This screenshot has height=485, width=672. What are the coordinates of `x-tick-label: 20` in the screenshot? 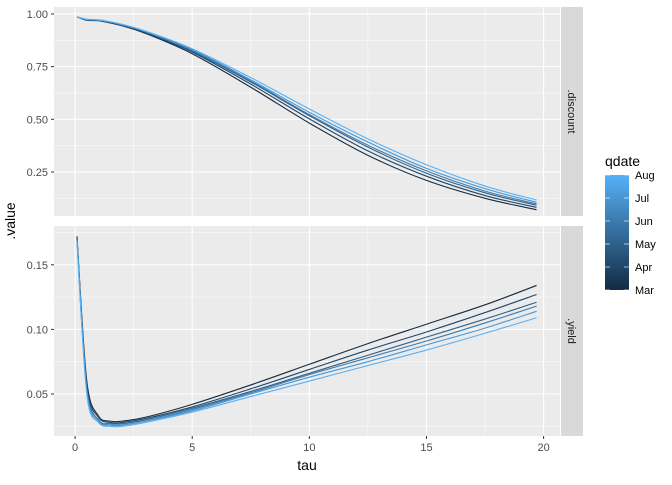 It's located at (543, 448).